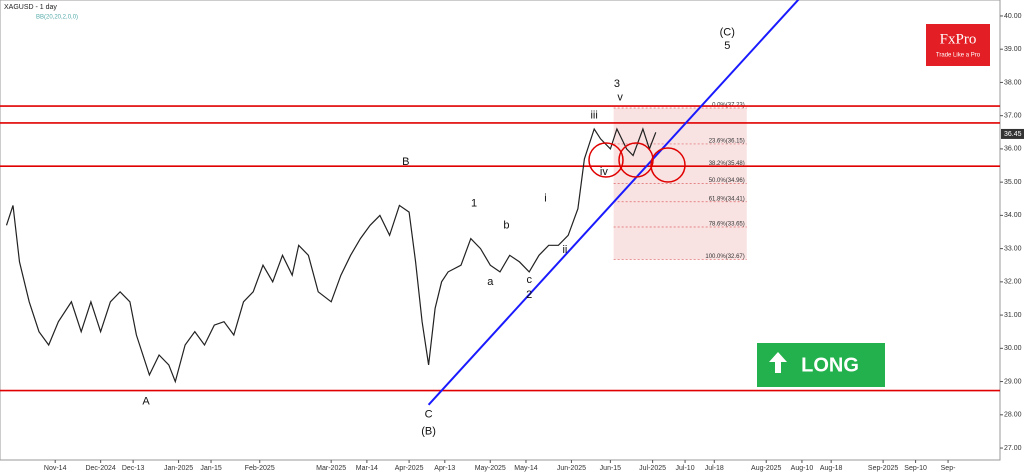 This screenshot has height=474, width=1024. I want to click on x-tick-label: May-2025, so click(490, 468).